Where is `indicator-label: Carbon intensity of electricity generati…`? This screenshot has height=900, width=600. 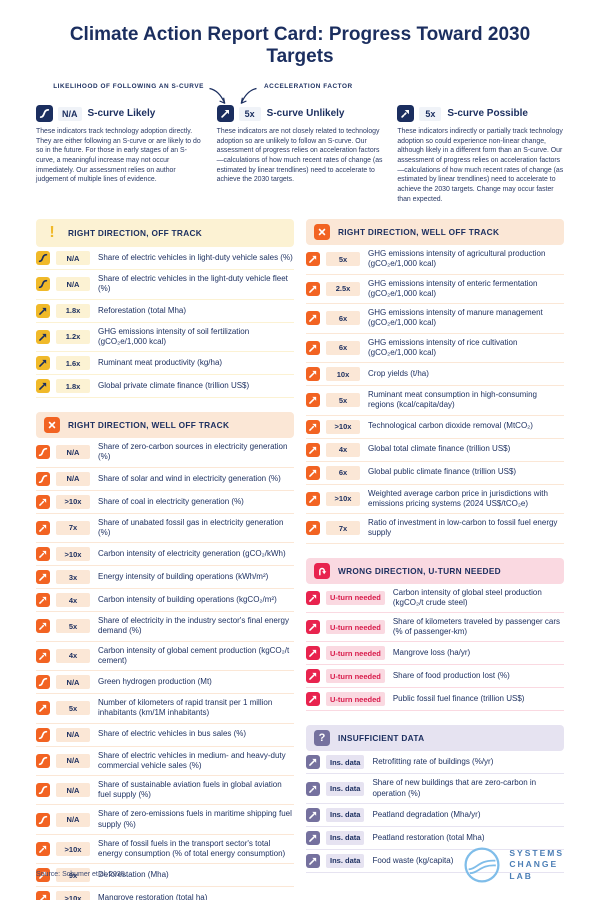
indicator-label: Carbon intensity of electricity generati… is located at coordinates (192, 553).